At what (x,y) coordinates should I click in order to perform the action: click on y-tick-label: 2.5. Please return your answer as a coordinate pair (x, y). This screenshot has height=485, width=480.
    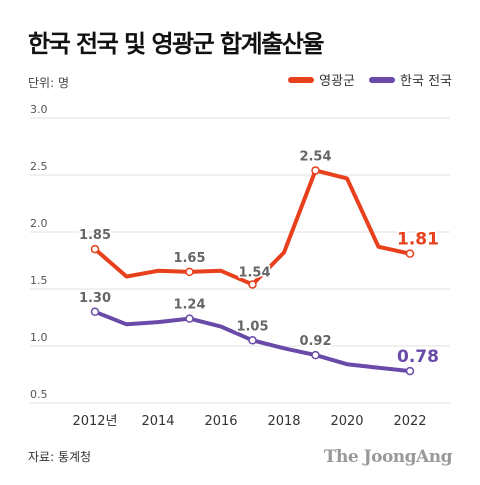
    Looking at the image, I should click on (39, 166).